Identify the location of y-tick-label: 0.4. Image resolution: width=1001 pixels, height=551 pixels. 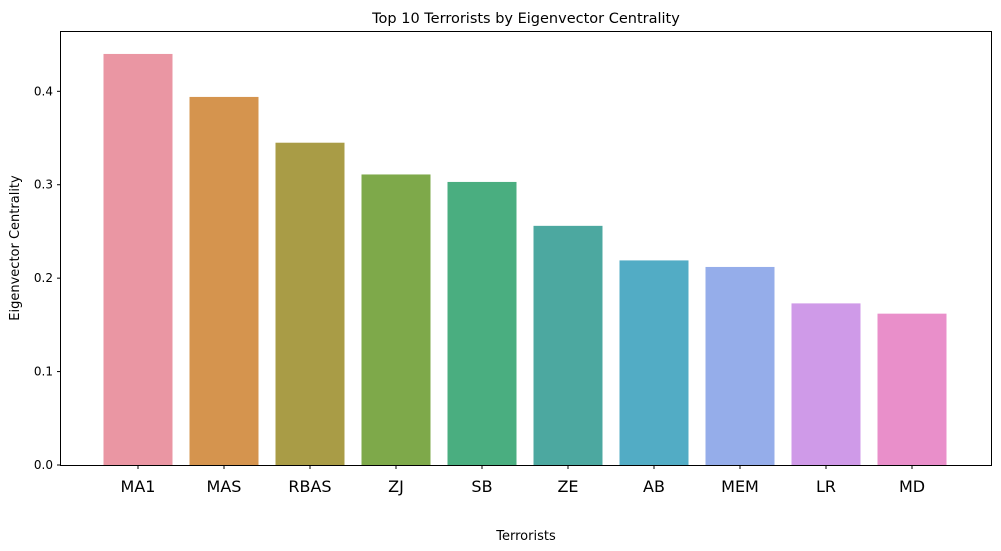
(43, 91).